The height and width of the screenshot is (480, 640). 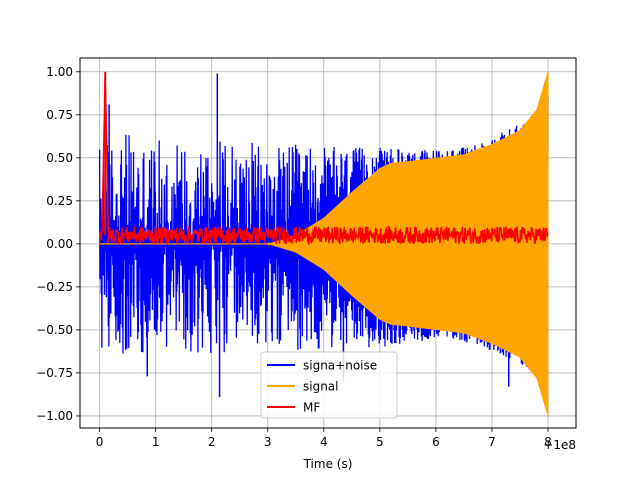 I want to click on y-tick-label: −0.25, so click(x=54, y=287).